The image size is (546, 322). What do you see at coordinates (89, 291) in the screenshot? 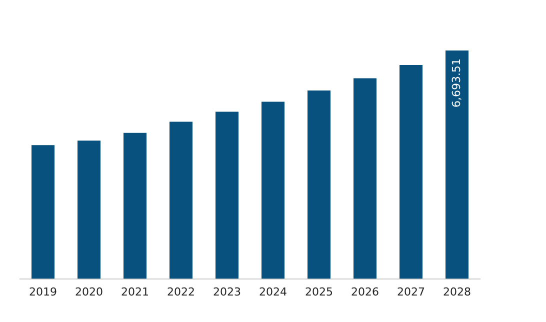
I see `x-tick-label: 2020` at bounding box center [89, 291].